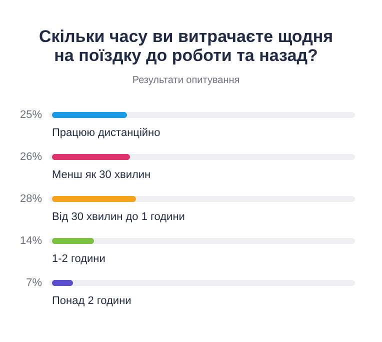 Image resolution: width=382 pixels, height=342 pixels. Describe the element at coordinates (31, 199) in the screenshot. I see `data-label: 28%` at that location.